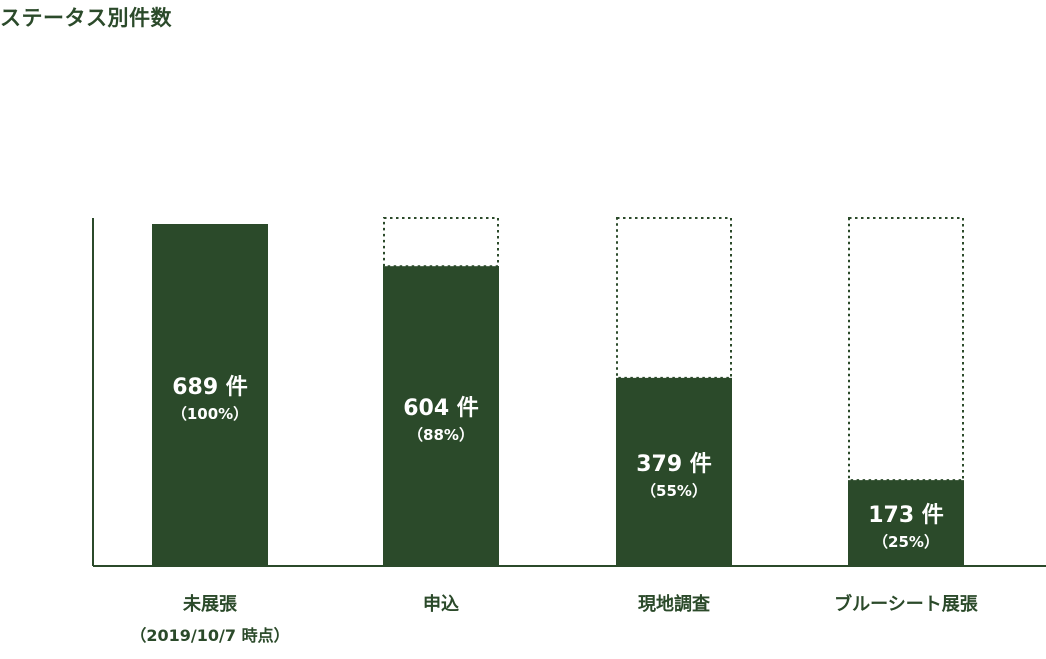  Describe the element at coordinates (441, 435) in the screenshot. I see `bar-percent-label: （88%）` at that location.